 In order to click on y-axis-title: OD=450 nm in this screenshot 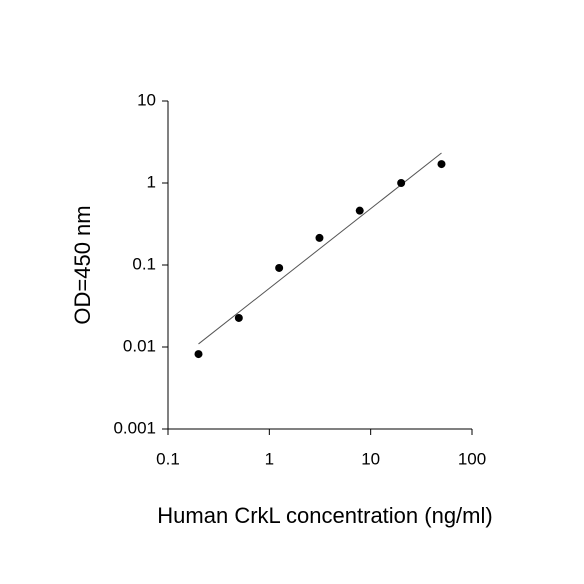, I will do `click(82, 264)`.